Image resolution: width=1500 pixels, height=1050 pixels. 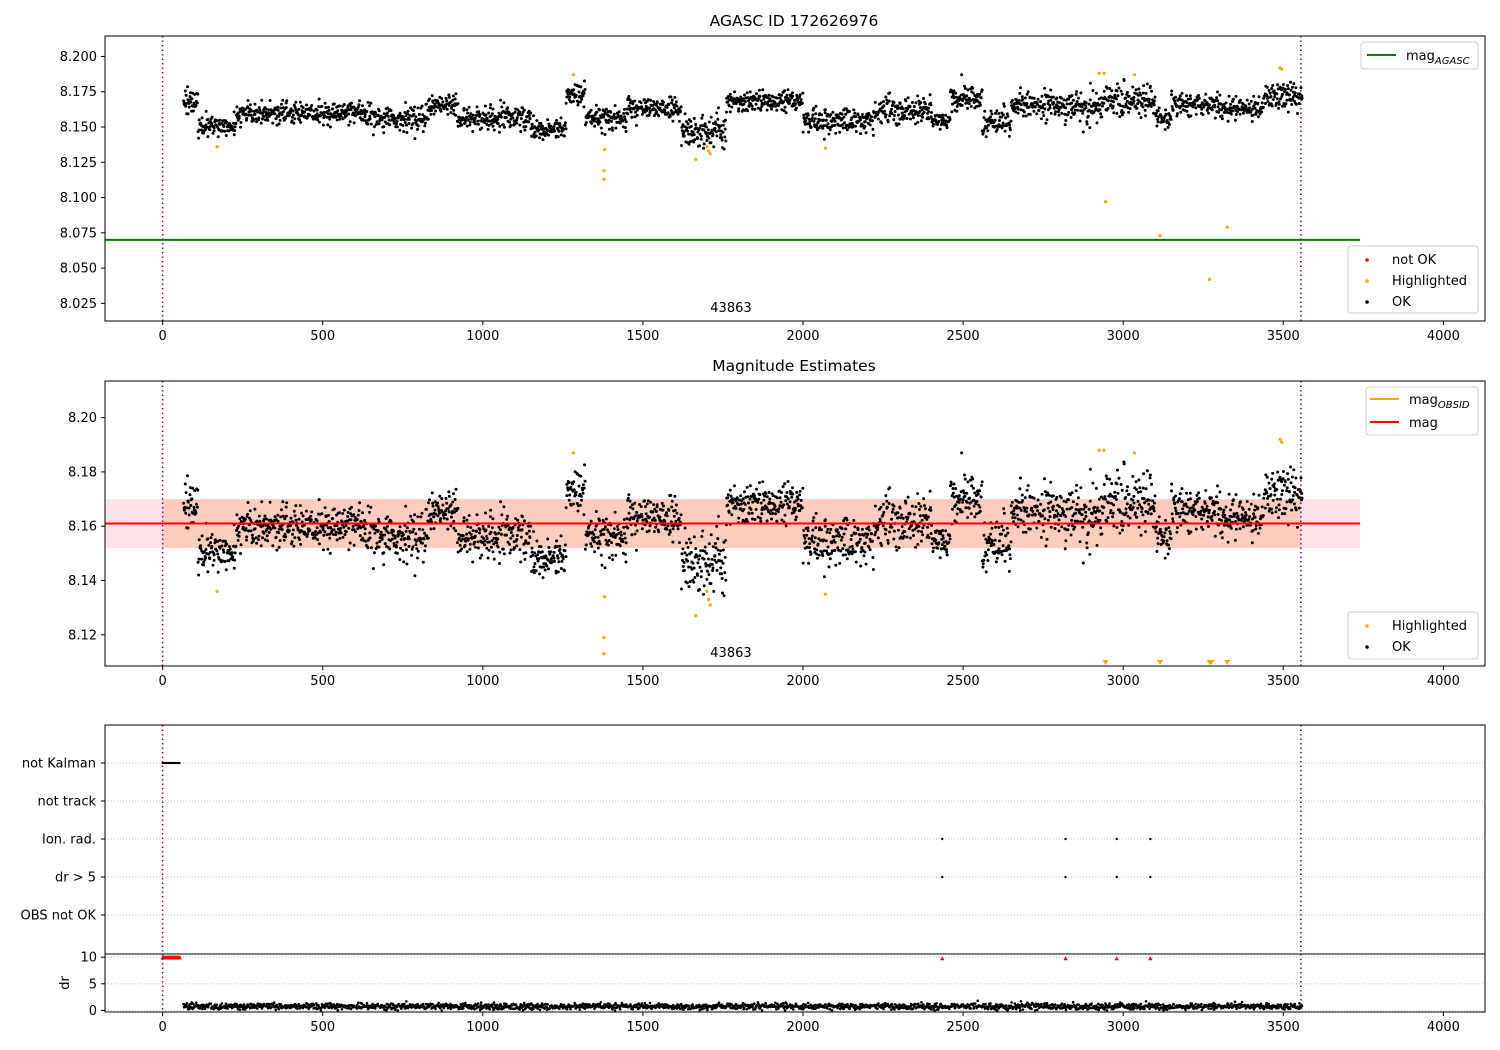 I want to click on legend-highlighted-label: Highlighted, so click(x=1429, y=281).